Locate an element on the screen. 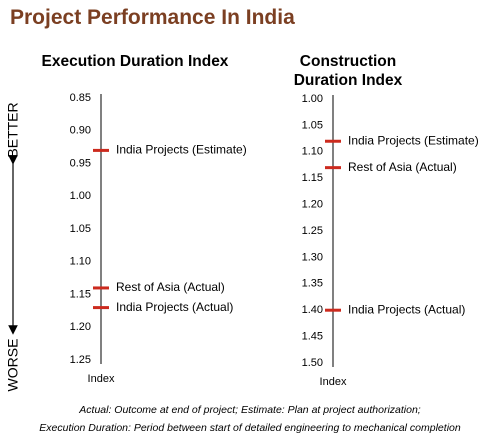 The image size is (500, 437). y-tick-label: 1.50 is located at coordinates (312, 363).